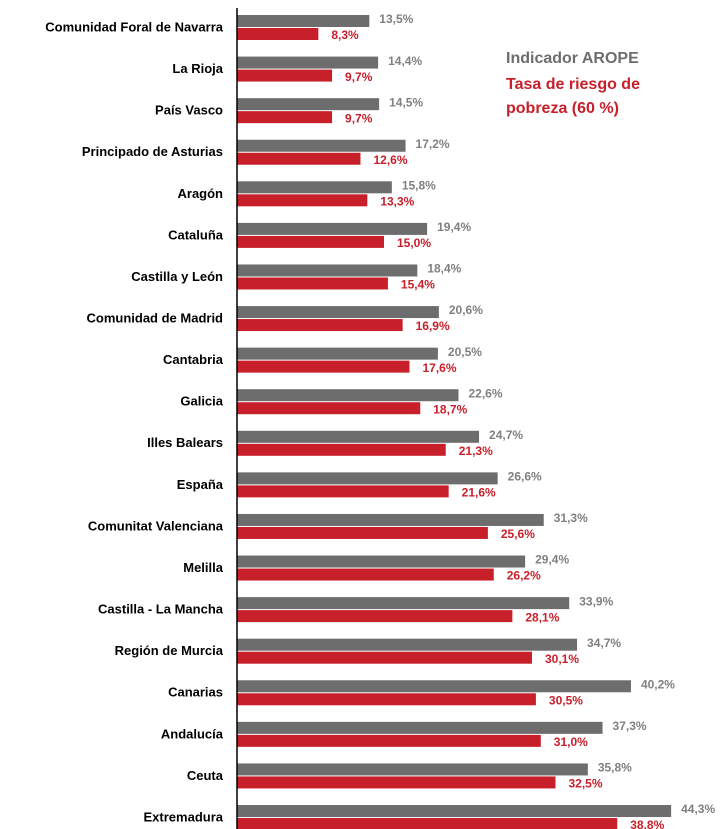 This screenshot has height=829, width=722. Describe the element at coordinates (647, 823) in the screenshot. I see `value-label: 38,8%` at that location.